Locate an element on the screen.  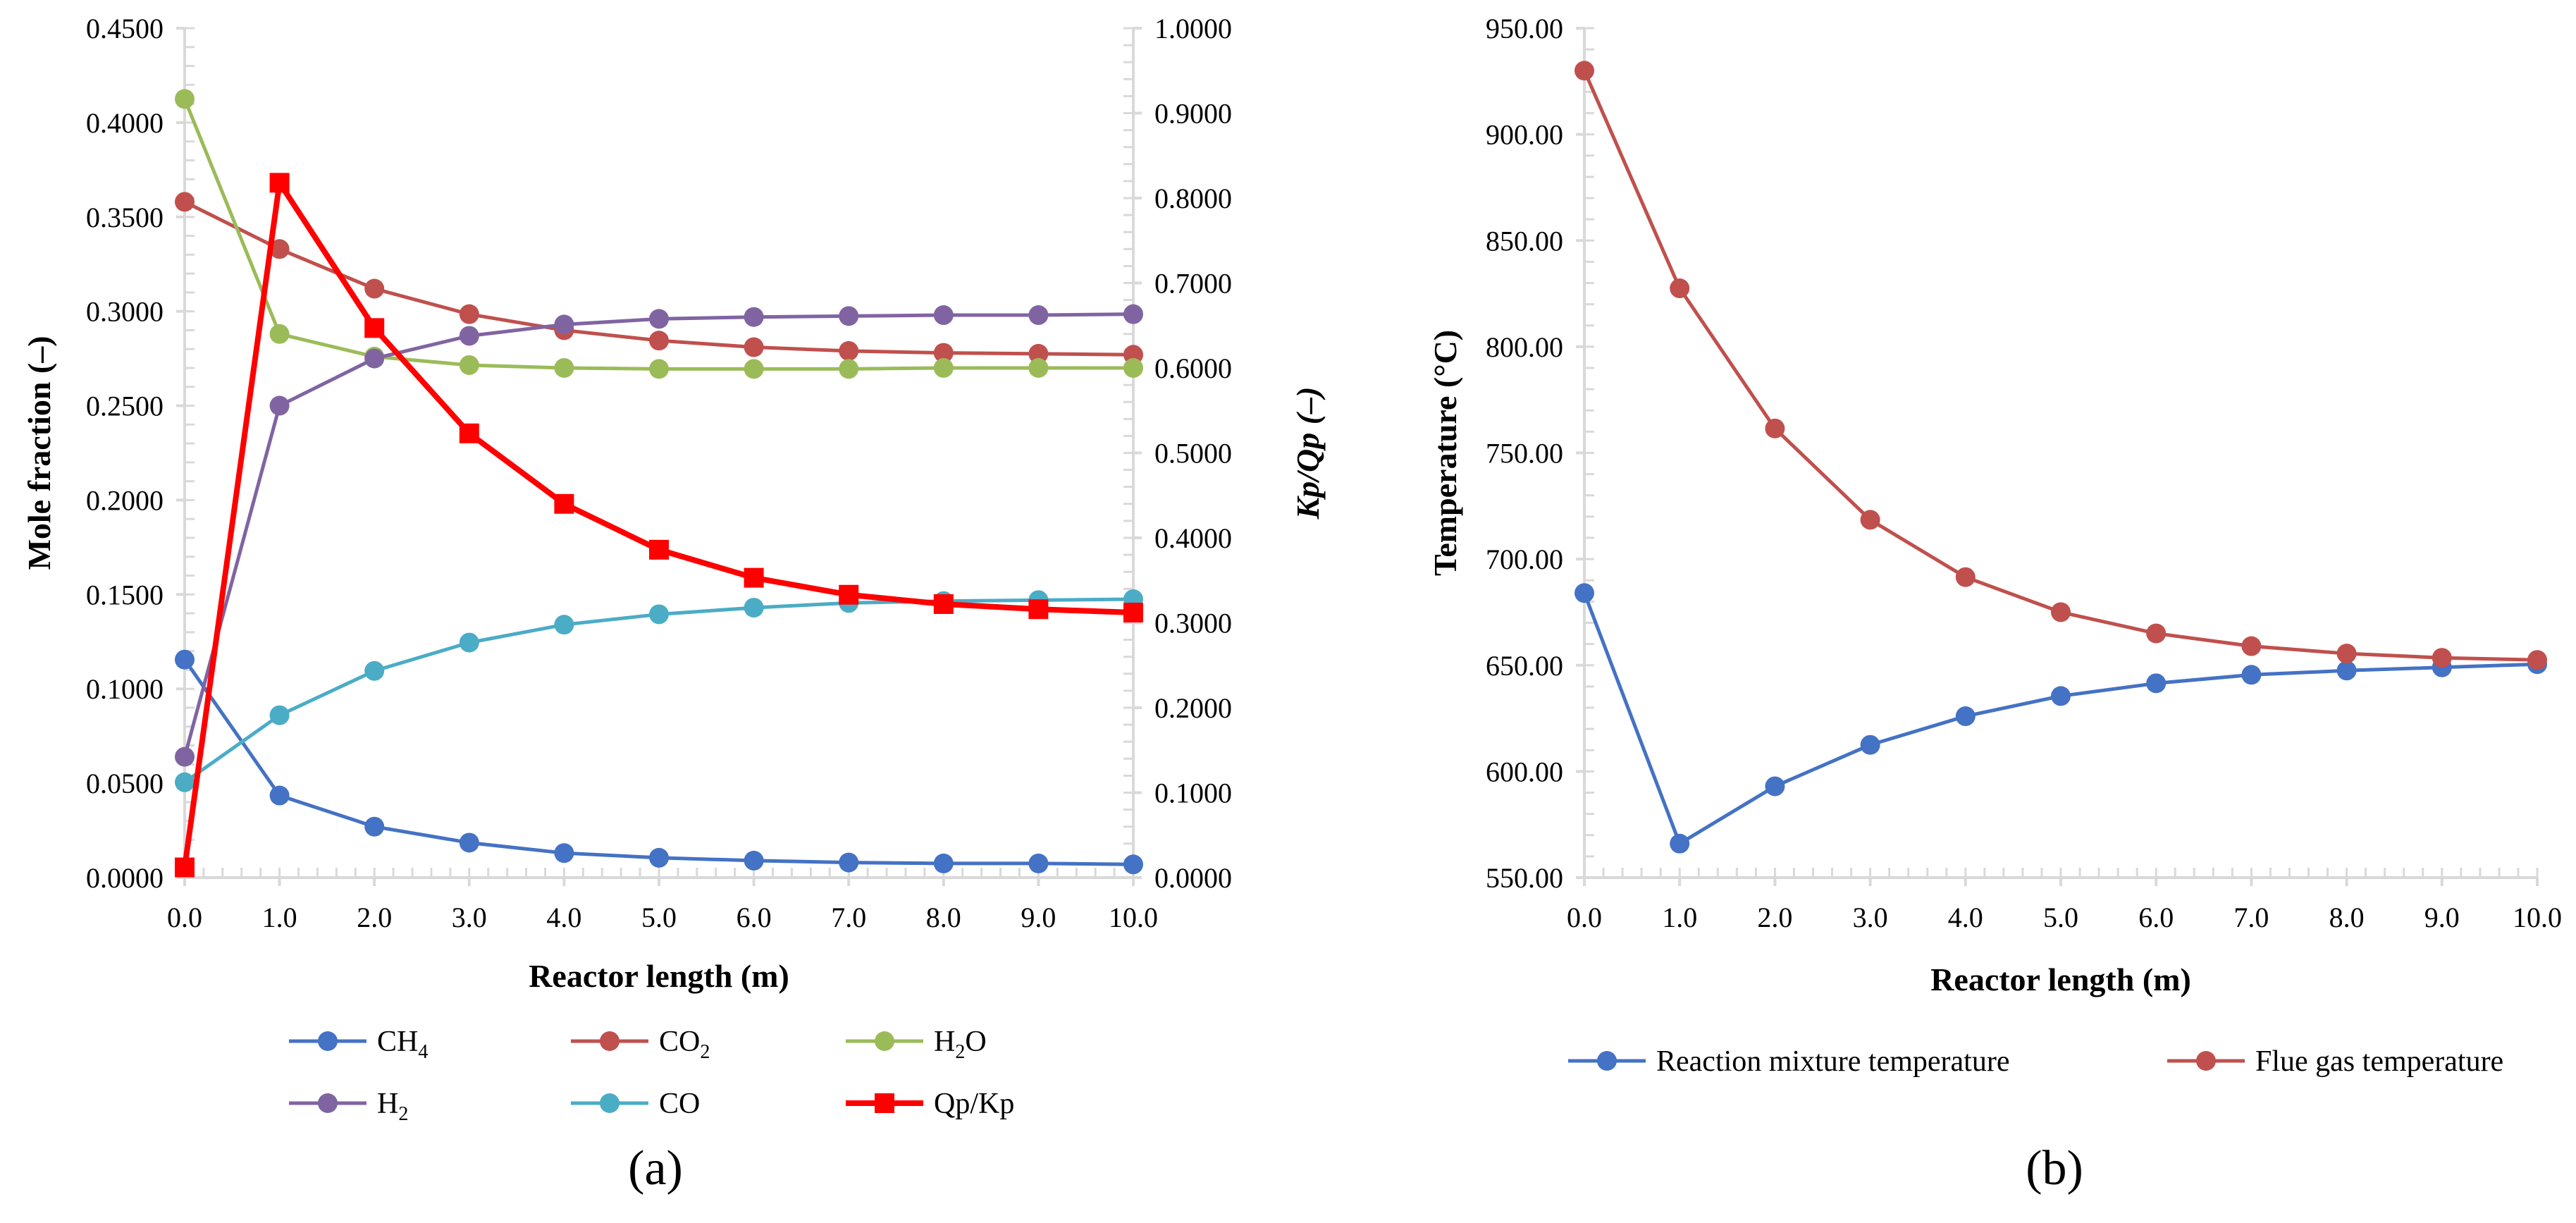
legend-item-flue-gas-temperature: Flue gas temperature is located at coordinates (2335, 1061).